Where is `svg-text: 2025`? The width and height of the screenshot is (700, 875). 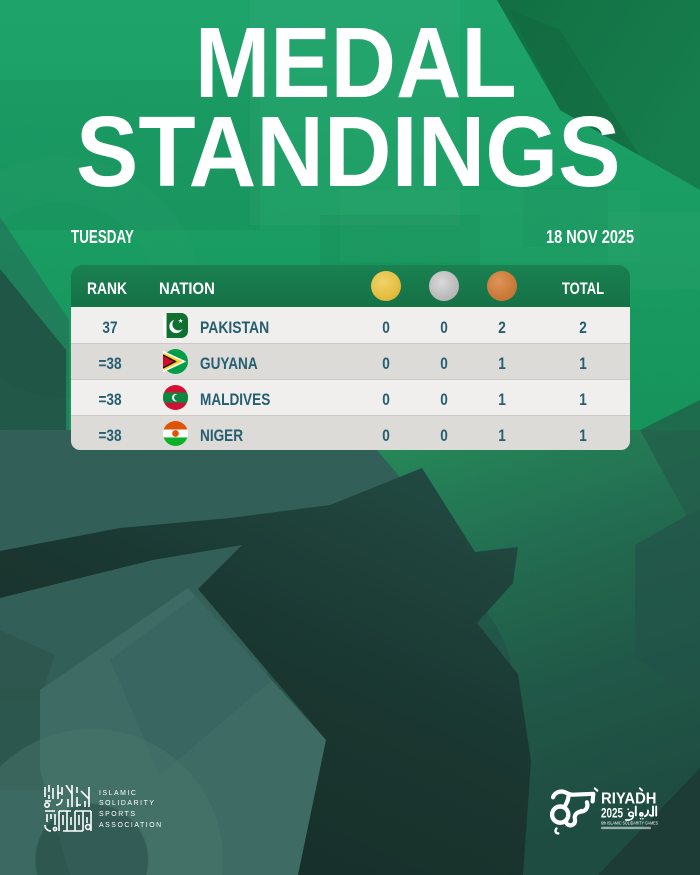
svg-text: 2025 is located at coordinates (612, 812).